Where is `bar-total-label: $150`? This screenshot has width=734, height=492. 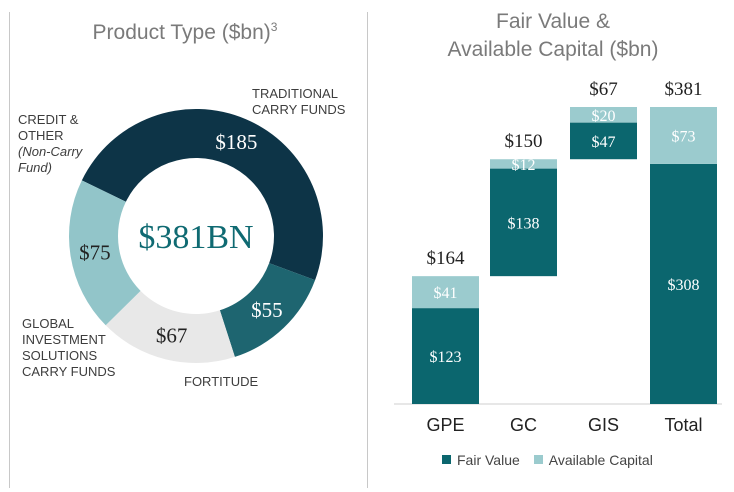
bar-total-label: $150 is located at coordinates (524, 141).